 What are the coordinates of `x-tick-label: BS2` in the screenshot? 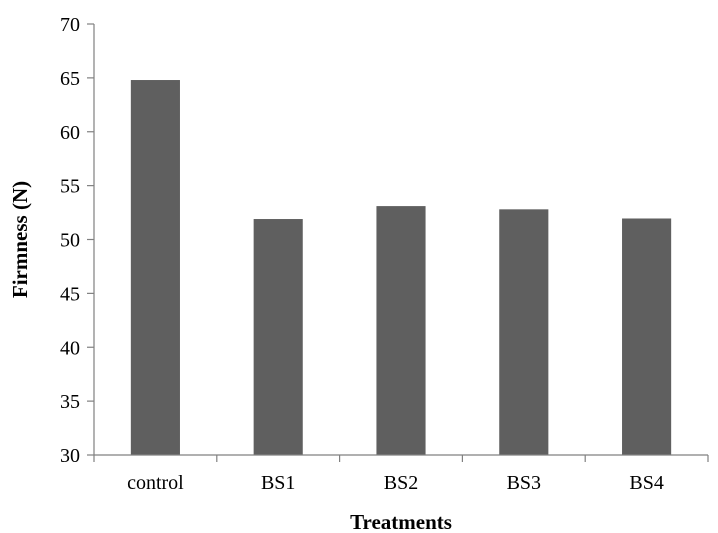 It's located at (401, 483).